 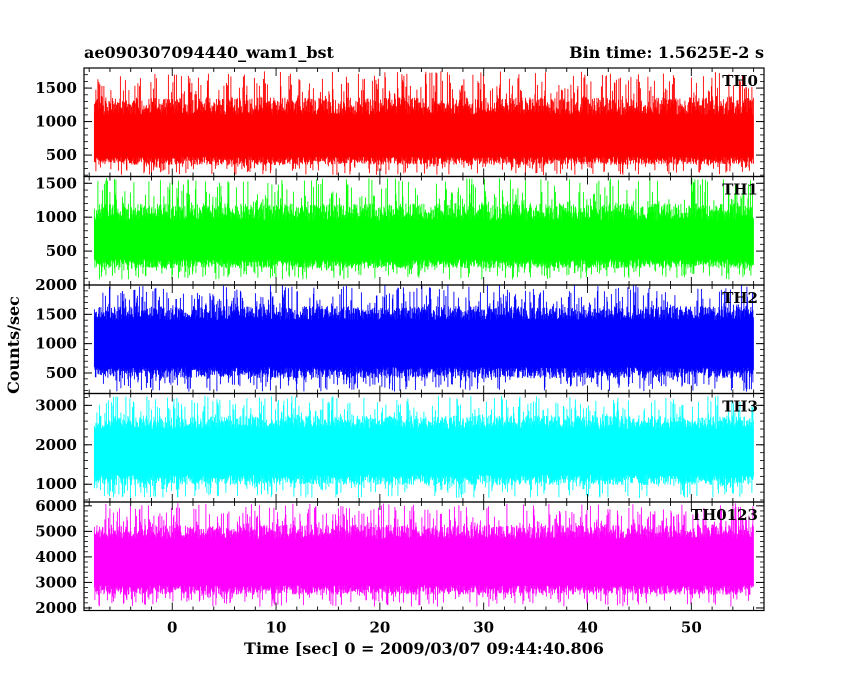 I want to click on x-tick-label: 0, so click(x=172, y=628).